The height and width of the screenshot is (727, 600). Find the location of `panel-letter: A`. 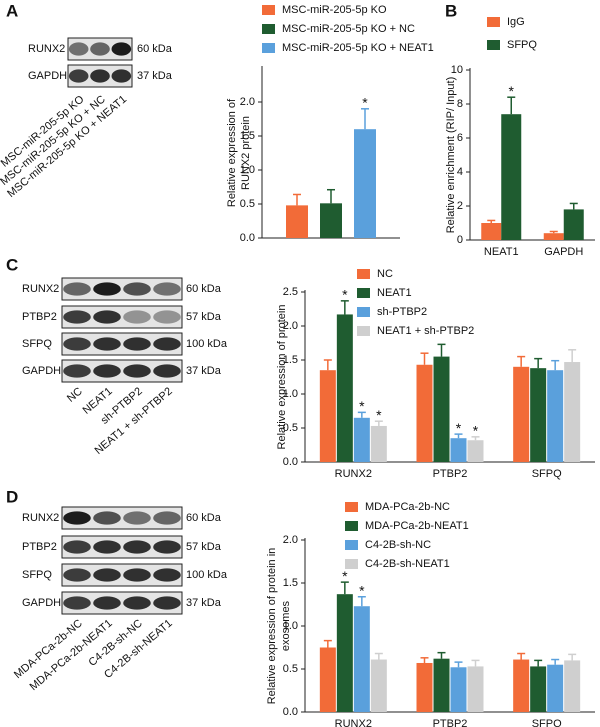

panel-letter: A is located at coordinates (12, 10).